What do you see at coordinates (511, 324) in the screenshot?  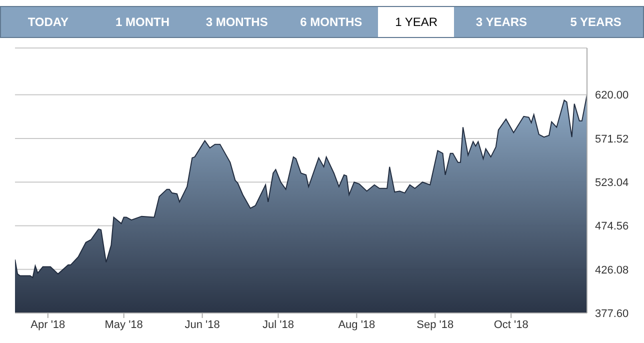 I see `x-tick-label: Oct '18` at bounding box center [511, 324].